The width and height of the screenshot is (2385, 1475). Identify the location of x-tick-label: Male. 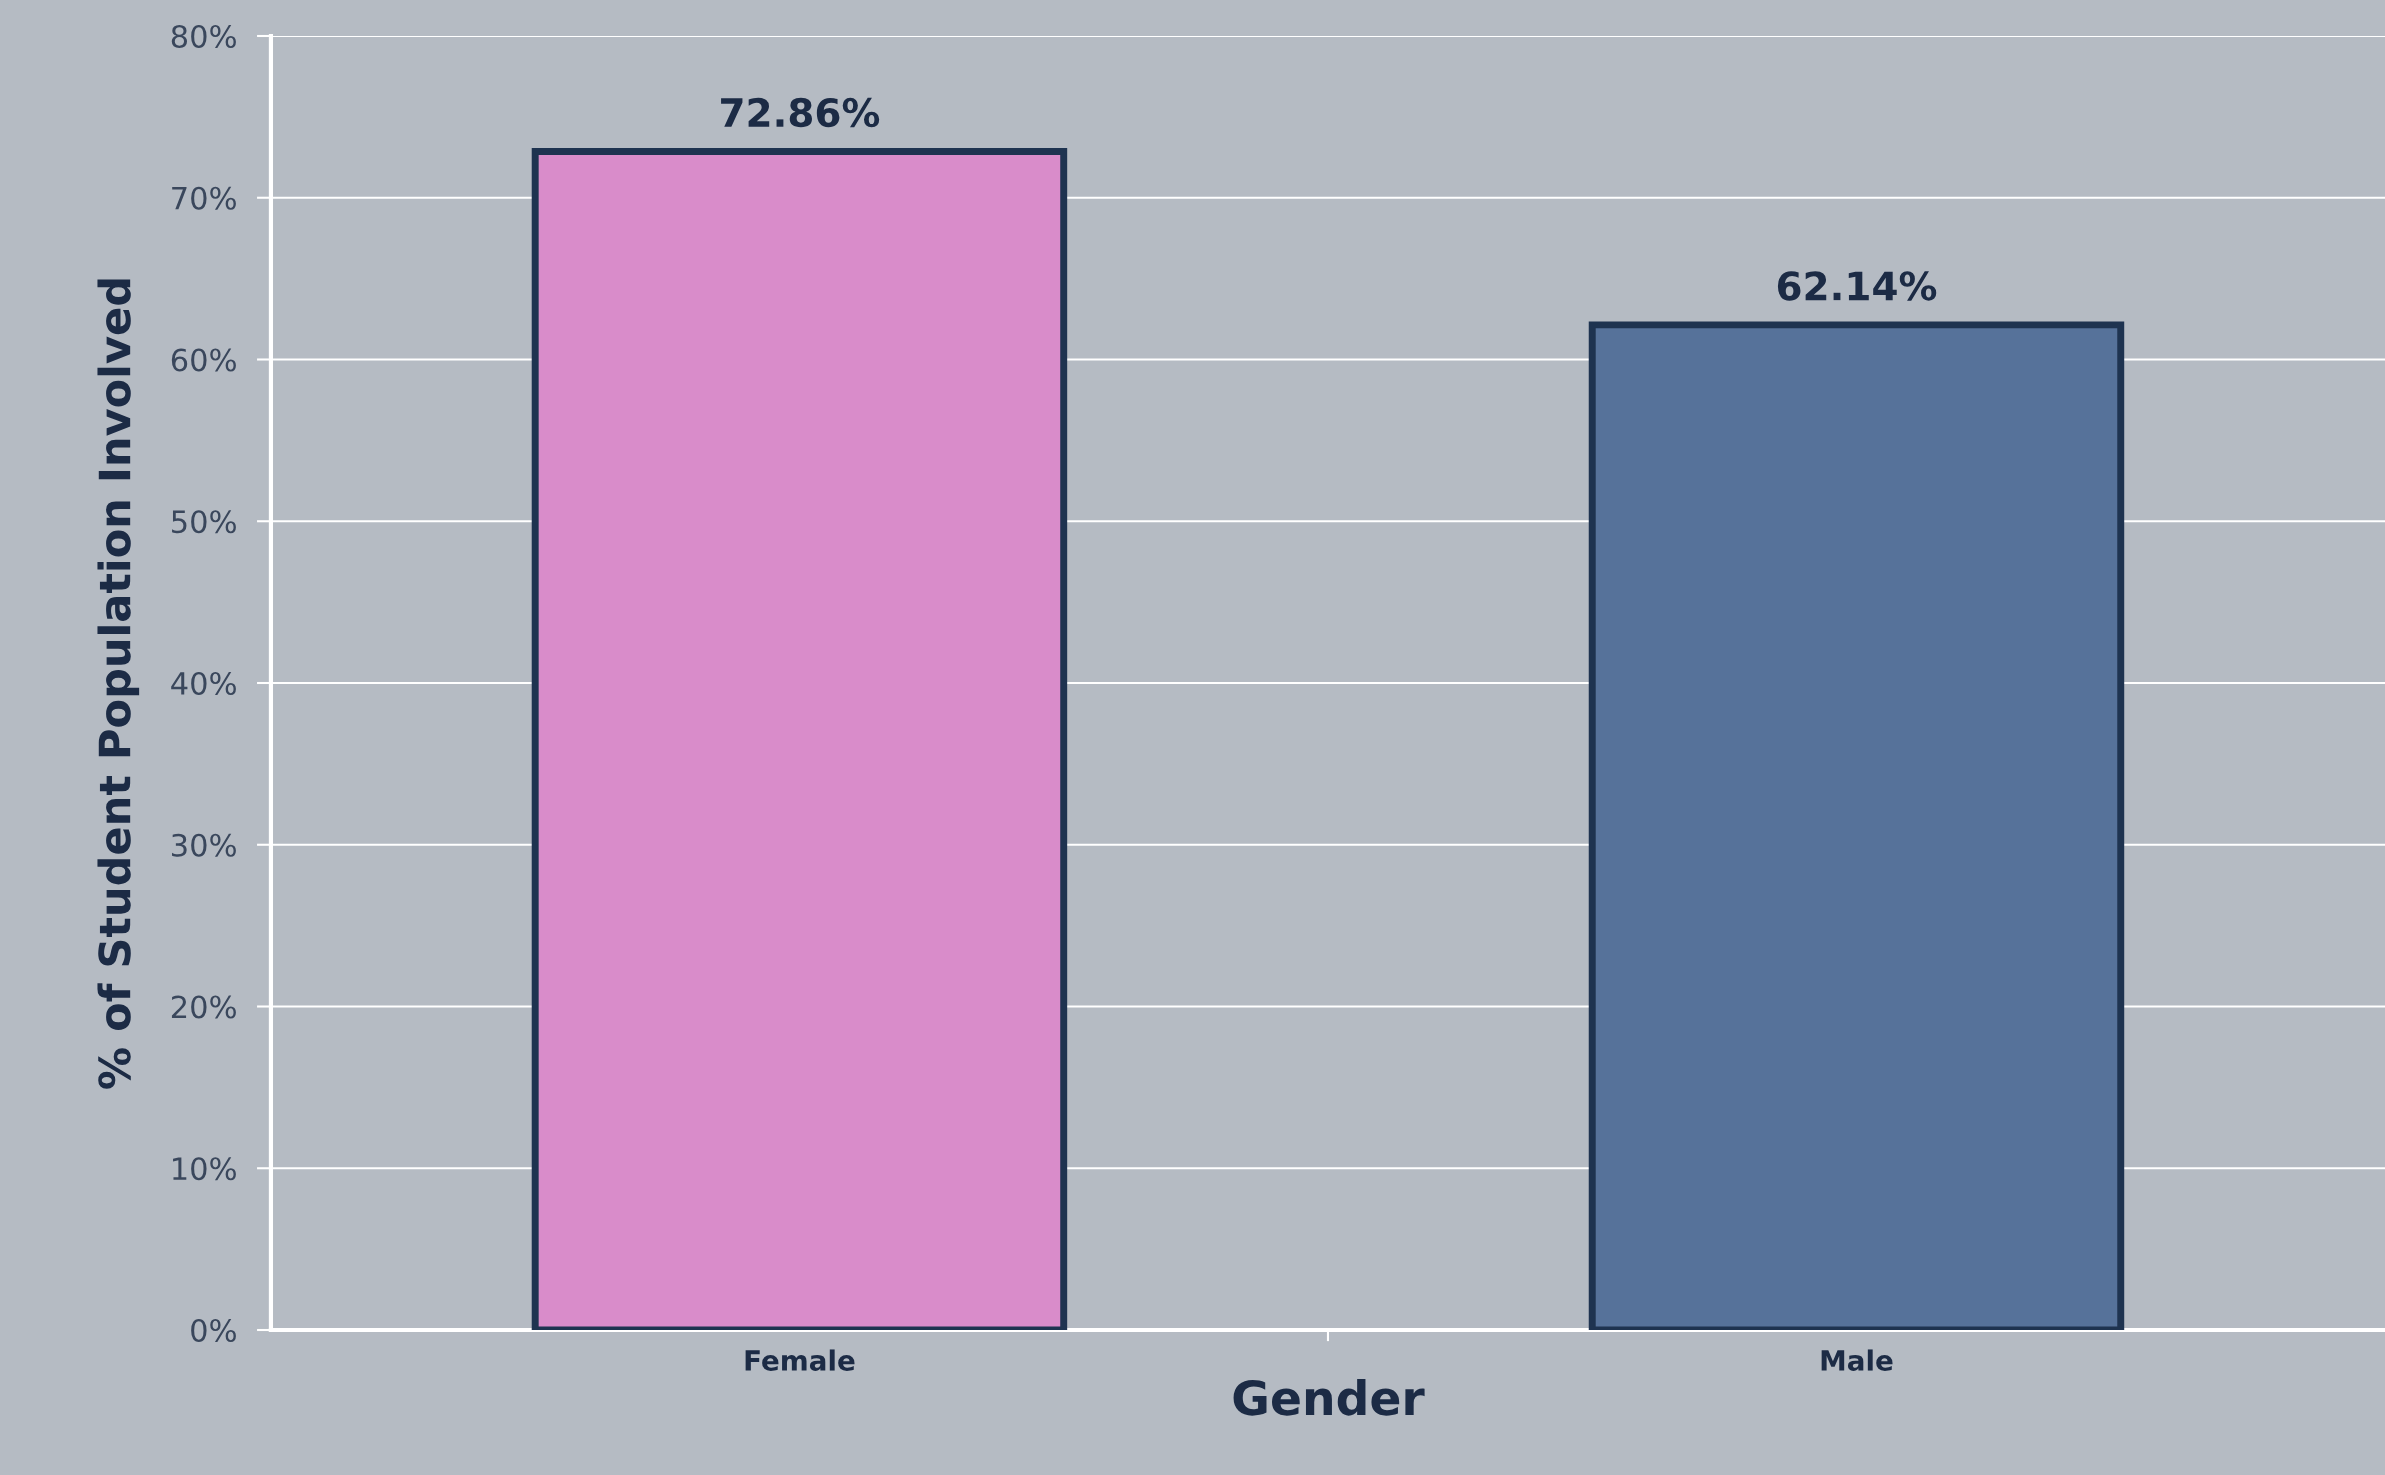
(1857, 1360).